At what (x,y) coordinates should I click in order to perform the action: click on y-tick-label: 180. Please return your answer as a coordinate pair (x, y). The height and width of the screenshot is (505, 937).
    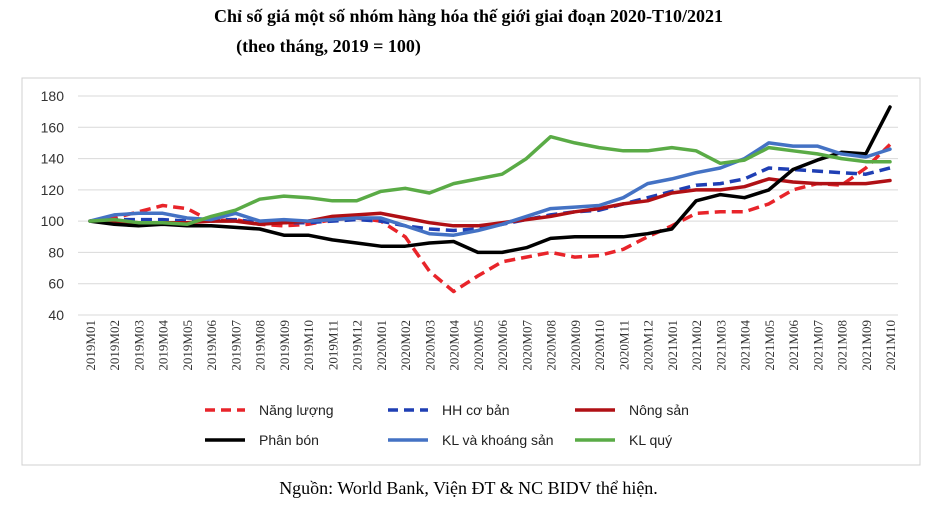
    Looking at the image, I should click on (53, 96).